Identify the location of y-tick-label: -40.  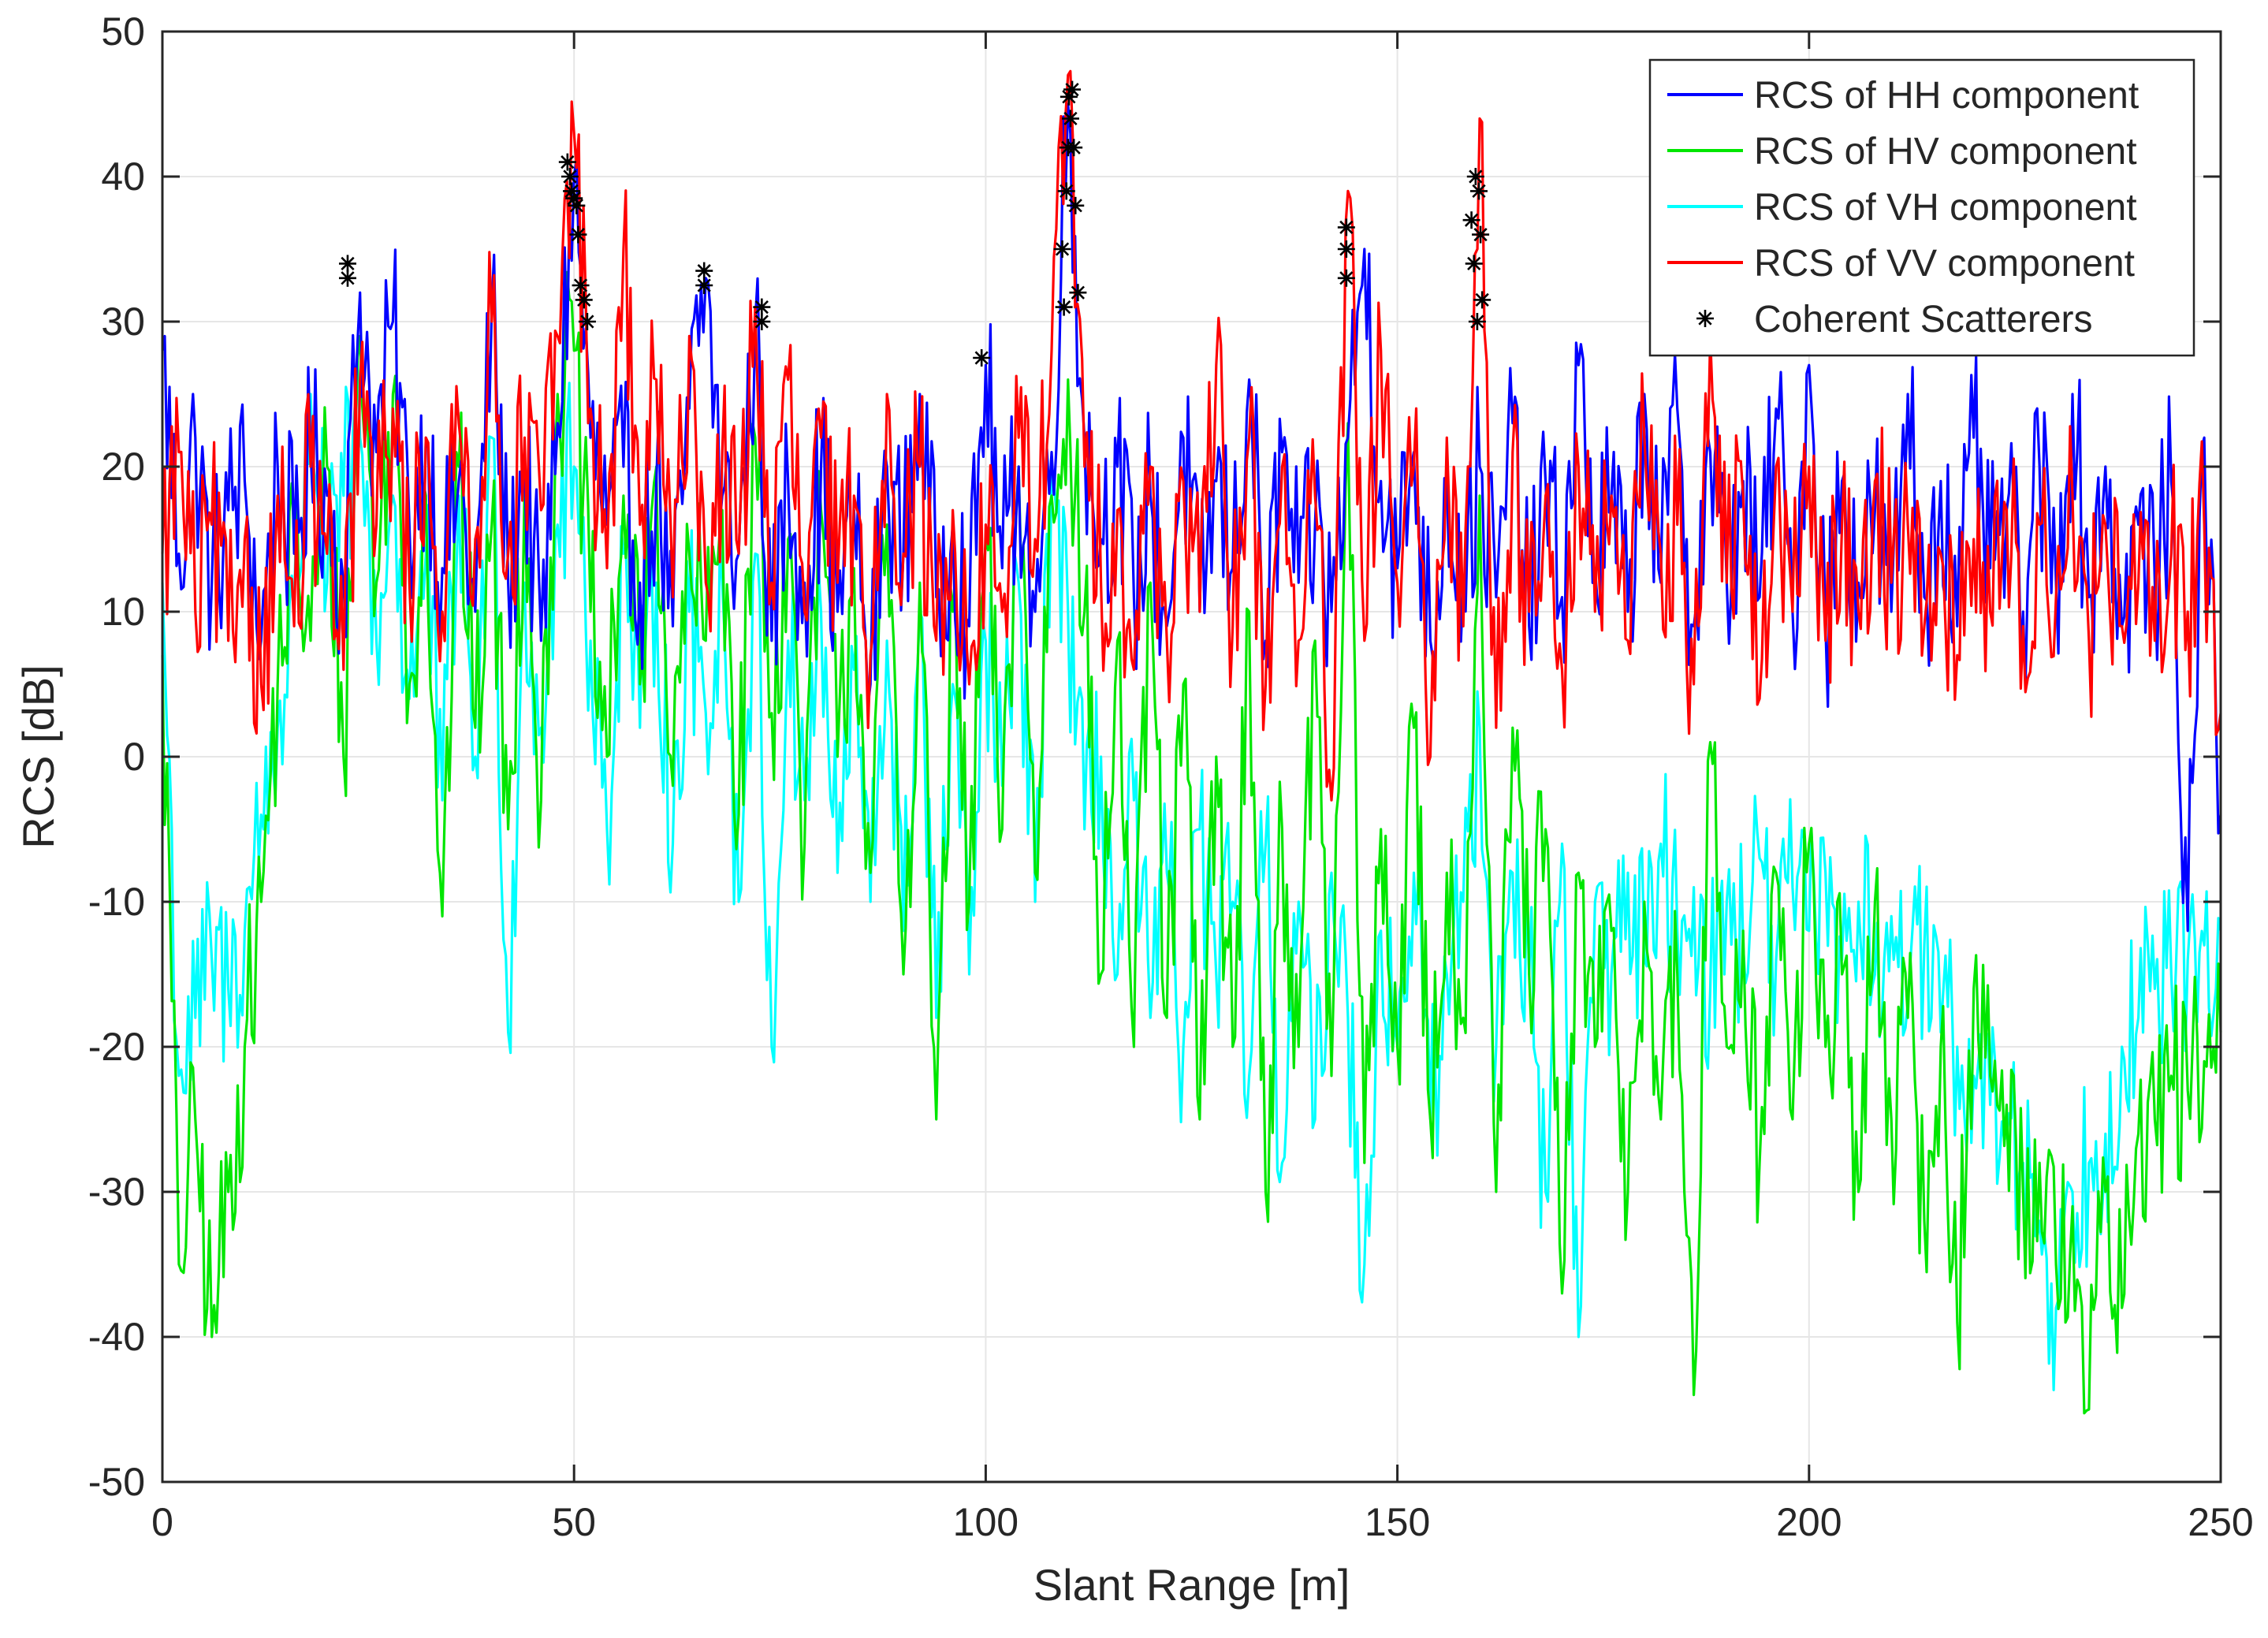
(117, 1337).